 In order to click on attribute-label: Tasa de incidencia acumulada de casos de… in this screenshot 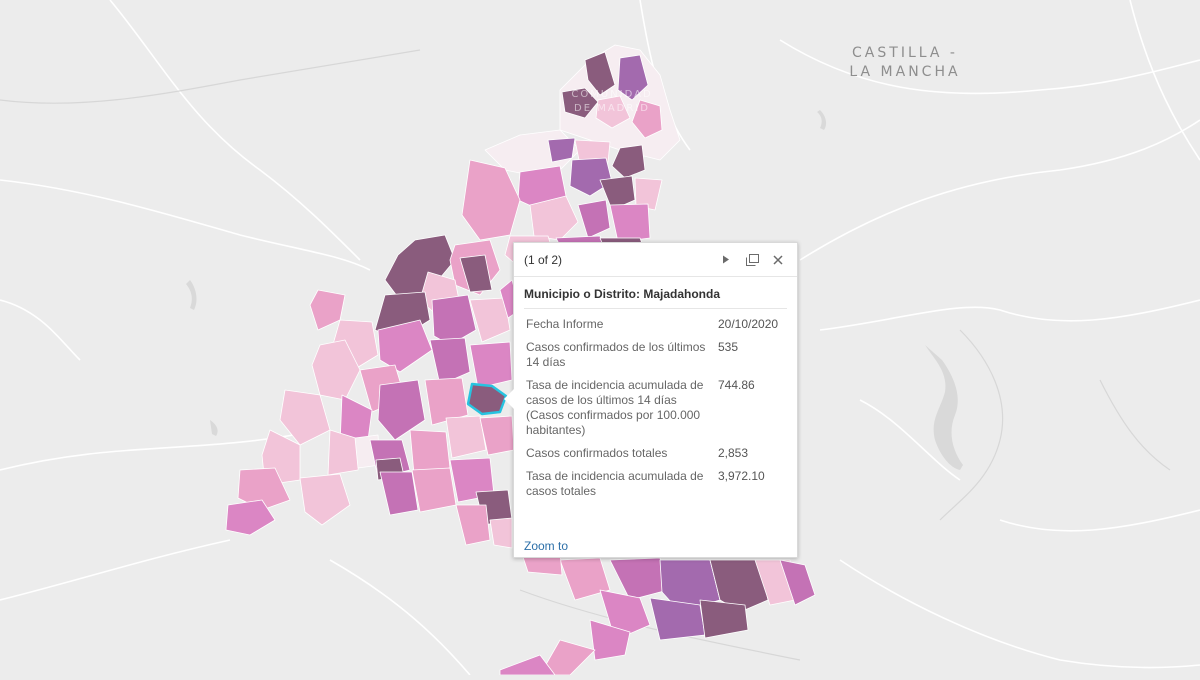, I will do `click(615, 407)`.